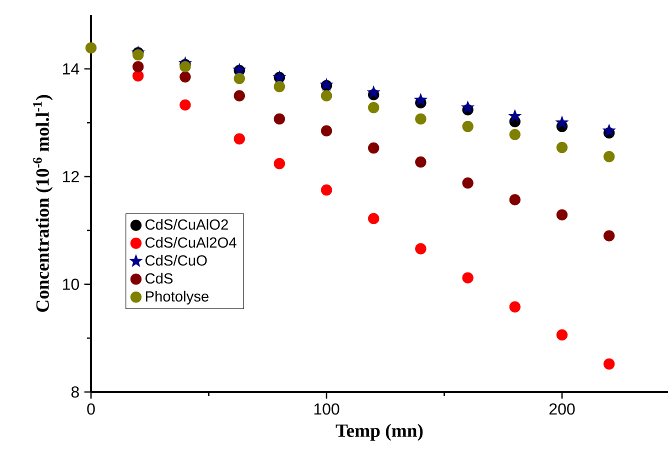 This screenshot has width=671, height=459. What do you see at coordinates (177, 297) in the screenshot?
I see `legend-label: Photolyse` at bounding box center [177, 297].